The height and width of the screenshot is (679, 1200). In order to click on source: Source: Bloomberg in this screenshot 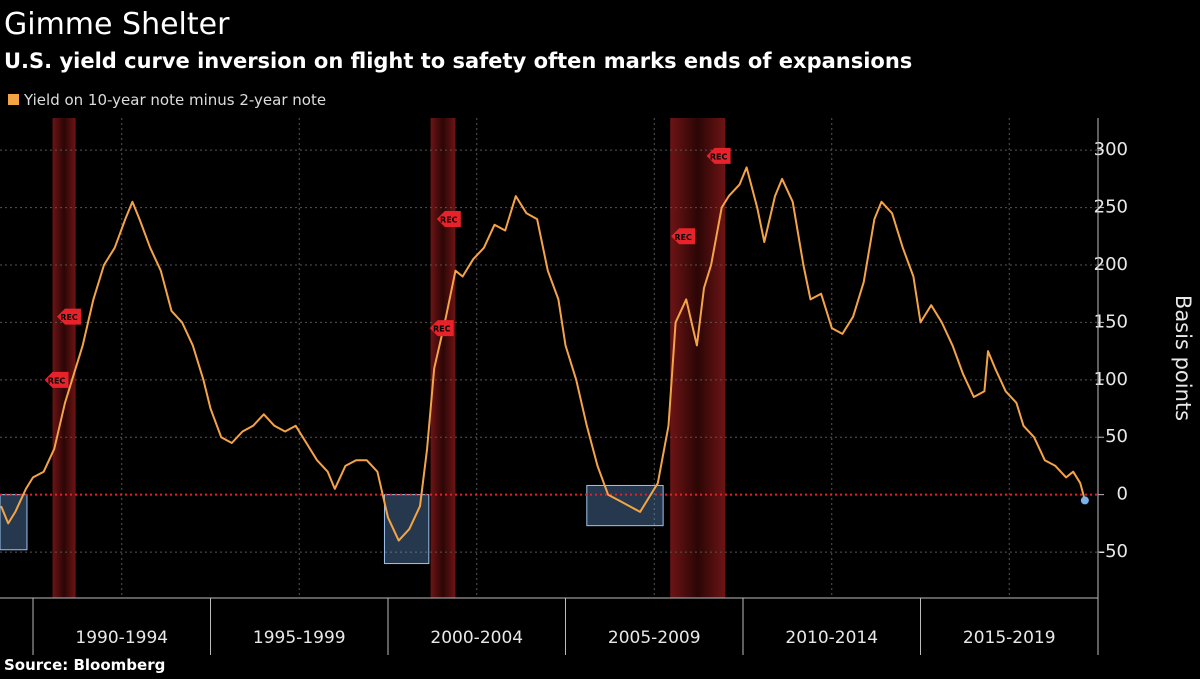, I will do `click(84, 665)`.